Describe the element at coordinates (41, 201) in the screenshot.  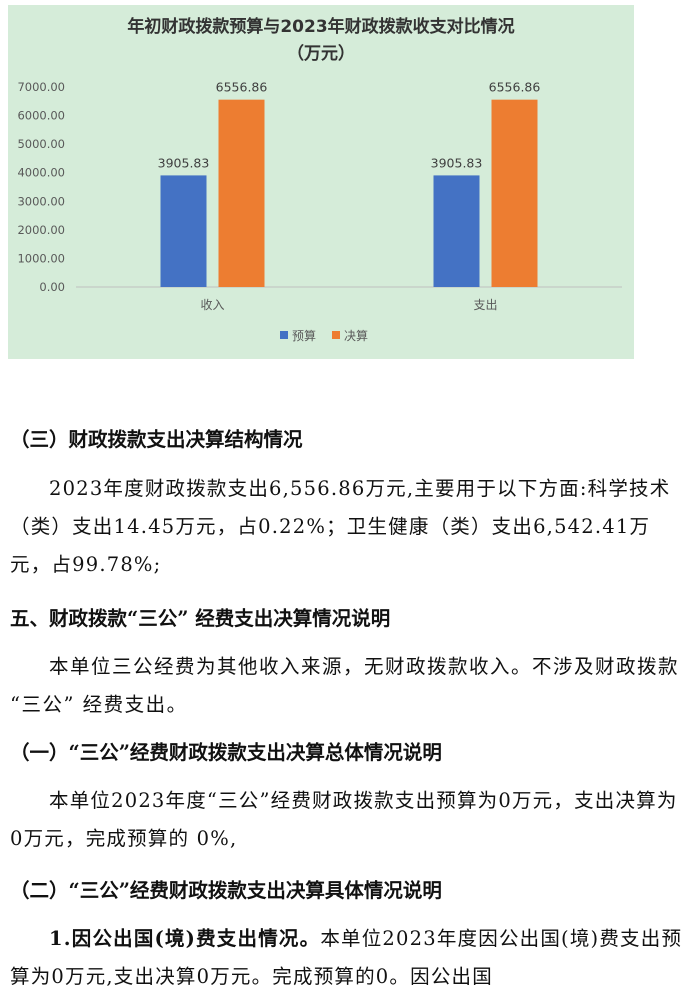
I see `y-tick-label: 3000.00` at that location.